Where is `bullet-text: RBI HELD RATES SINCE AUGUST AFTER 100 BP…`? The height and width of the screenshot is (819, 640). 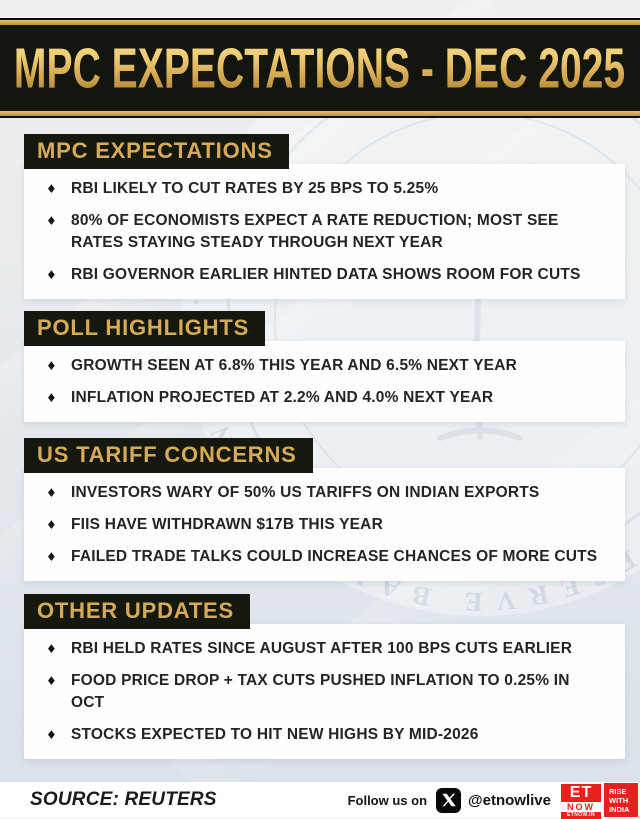 bullet-text: RBI HELD RATES SINCE AUGUST AFTER 100 BP… is located at coordinates (322, 648).